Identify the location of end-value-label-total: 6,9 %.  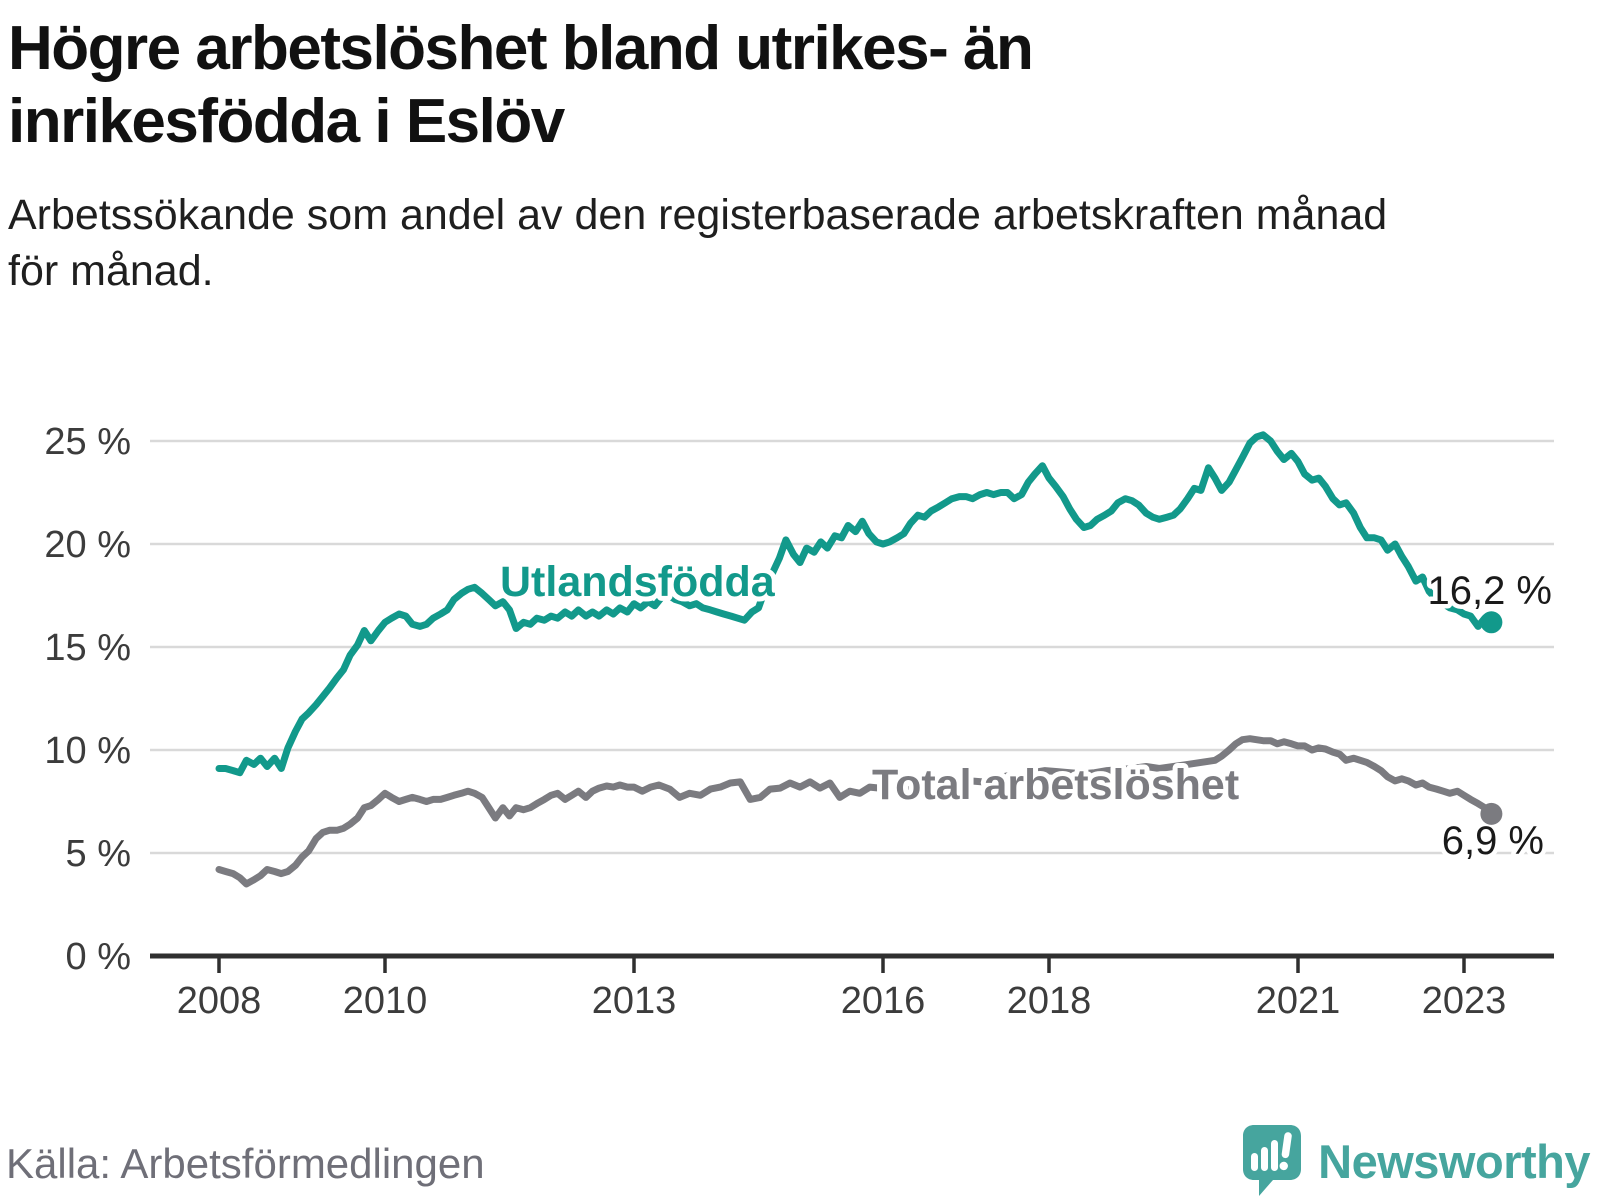
(1493, 841).